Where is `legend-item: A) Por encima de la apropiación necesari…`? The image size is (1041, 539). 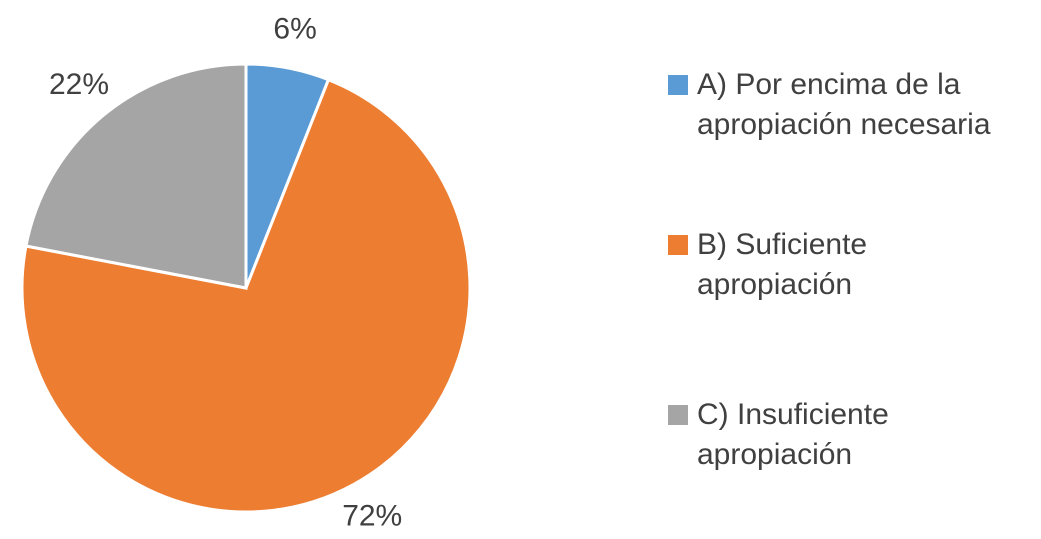 legend-item: A) Por encima de la apropiación necesari… is located at coordinates (853, 105).